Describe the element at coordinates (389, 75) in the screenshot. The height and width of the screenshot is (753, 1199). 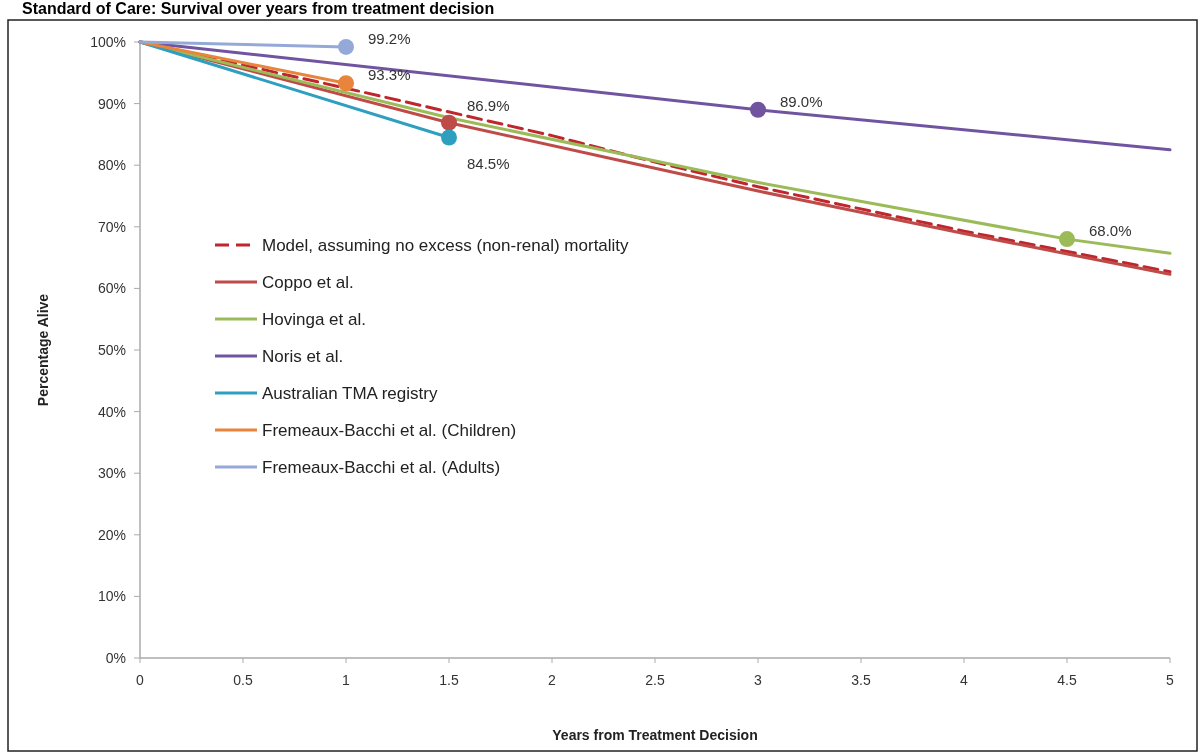
I see `data-label: 93.3%` at that location.